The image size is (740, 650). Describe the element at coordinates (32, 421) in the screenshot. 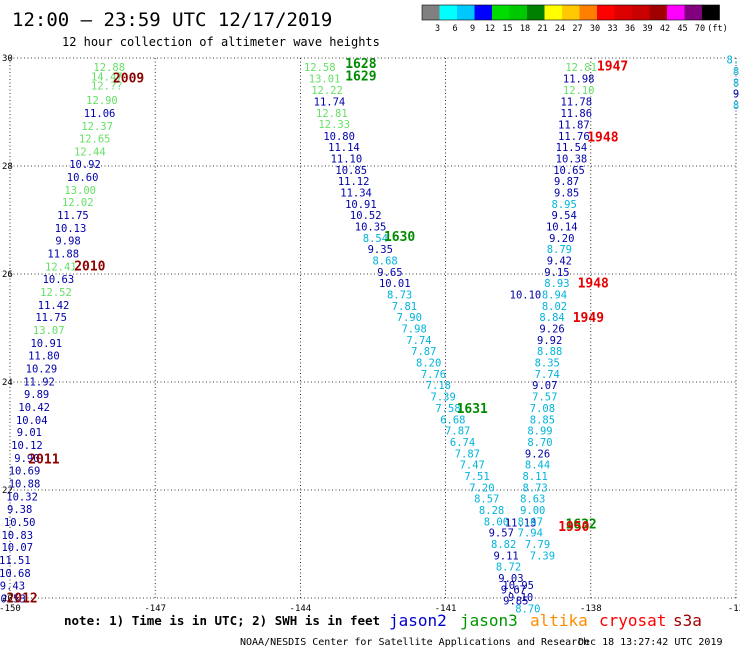

I see `wave-height-label: 10.04` at that location.